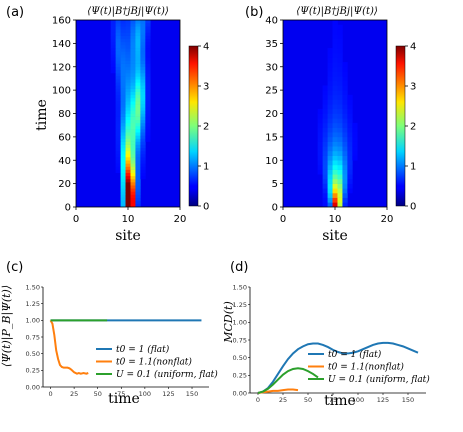  I want to click on y-tick-label: 160, so click(61, 21).